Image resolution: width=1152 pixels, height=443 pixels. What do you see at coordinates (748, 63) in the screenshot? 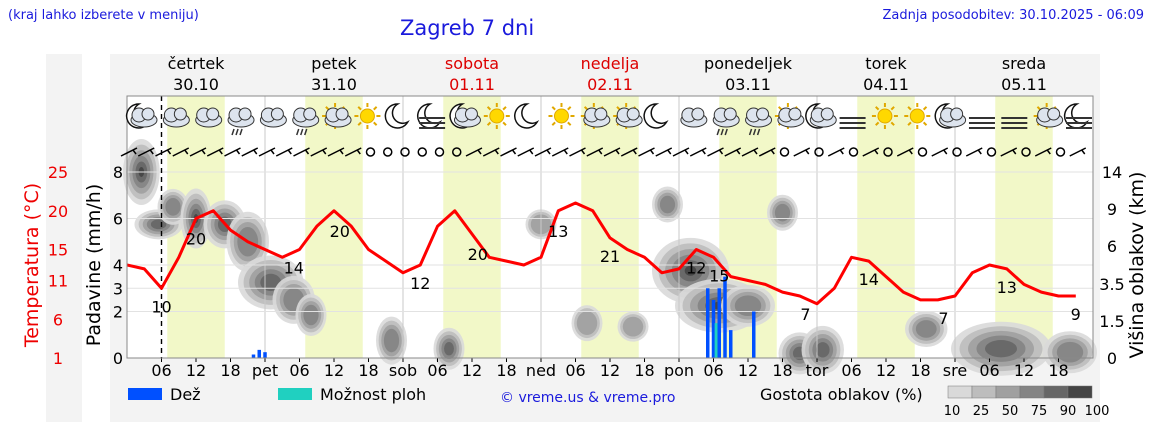
I see `day-name: ponedeljek` at bounding box center [748, 63].